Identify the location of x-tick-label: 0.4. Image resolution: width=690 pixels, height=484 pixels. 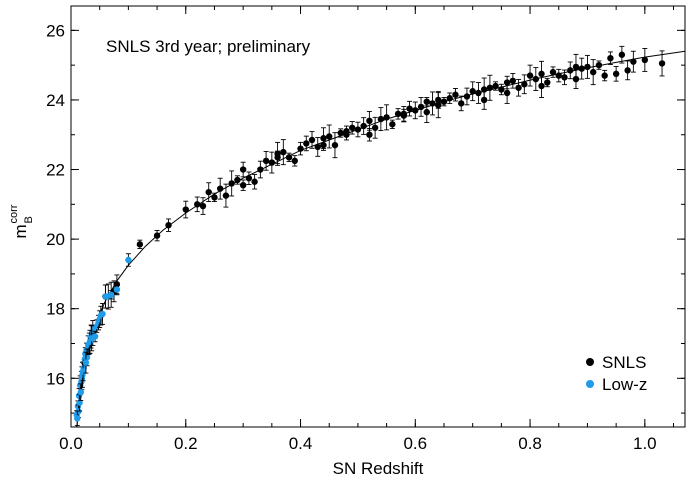
(301, 443).